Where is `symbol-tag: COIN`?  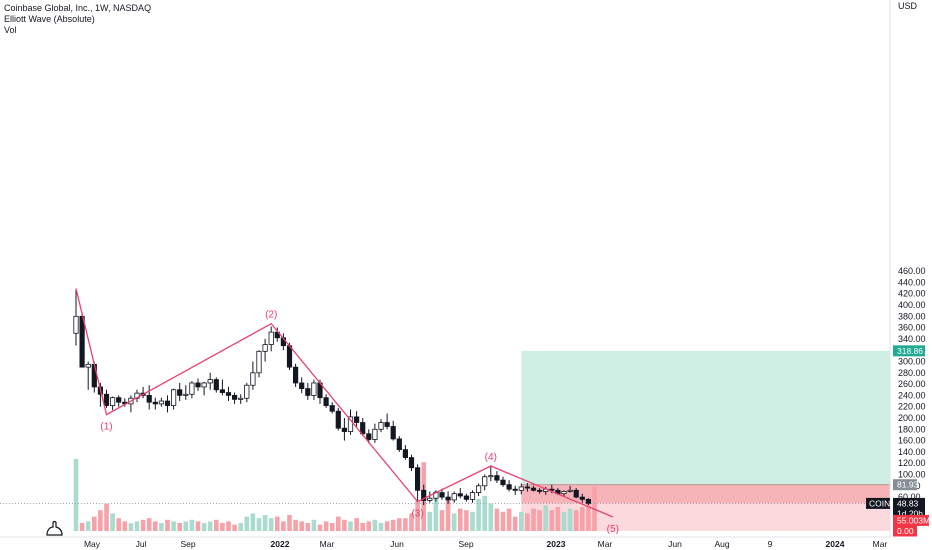 symbol-tag: COIN is located at coordinates (878, 503).